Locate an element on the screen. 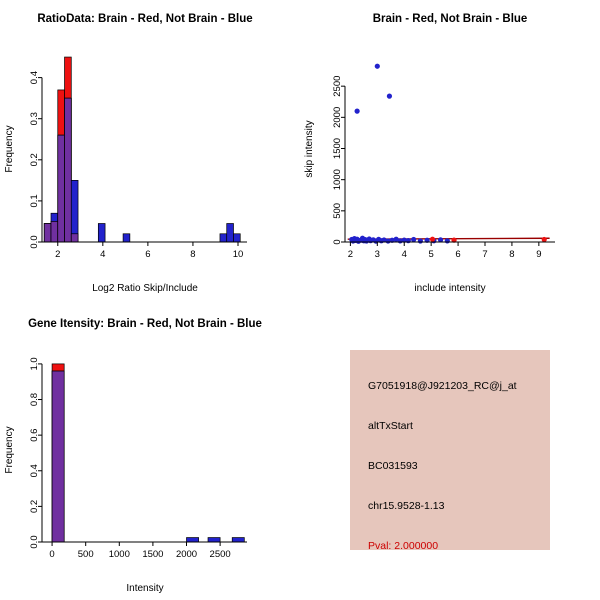 This screenshot has height=600, width=600. x-axis-label: Intensity is located at coordinates (144, 588).